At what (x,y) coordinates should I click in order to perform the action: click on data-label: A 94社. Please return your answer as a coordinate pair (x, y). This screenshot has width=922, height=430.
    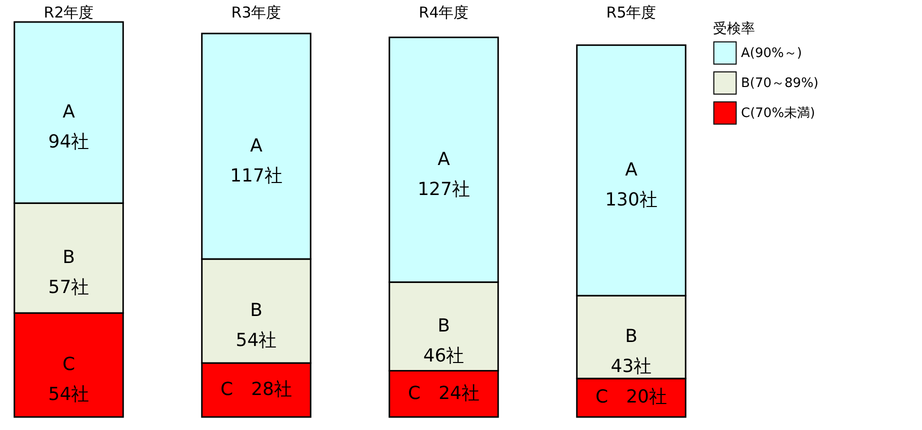
    Looking at the image, I should click on (69, 127).